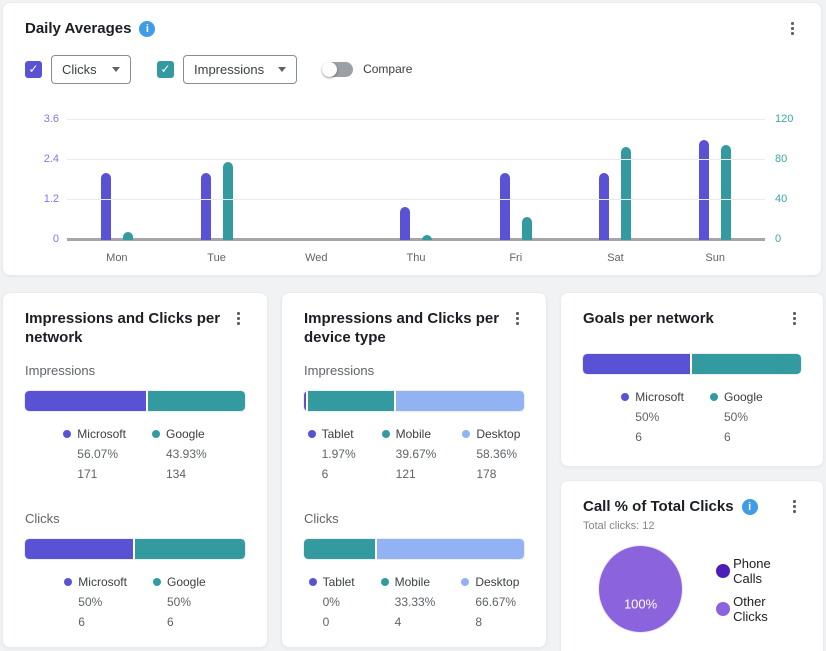 The height and width of the screenshot is (651, 826). I want to click on microsoft-segment, so click(80, 549).